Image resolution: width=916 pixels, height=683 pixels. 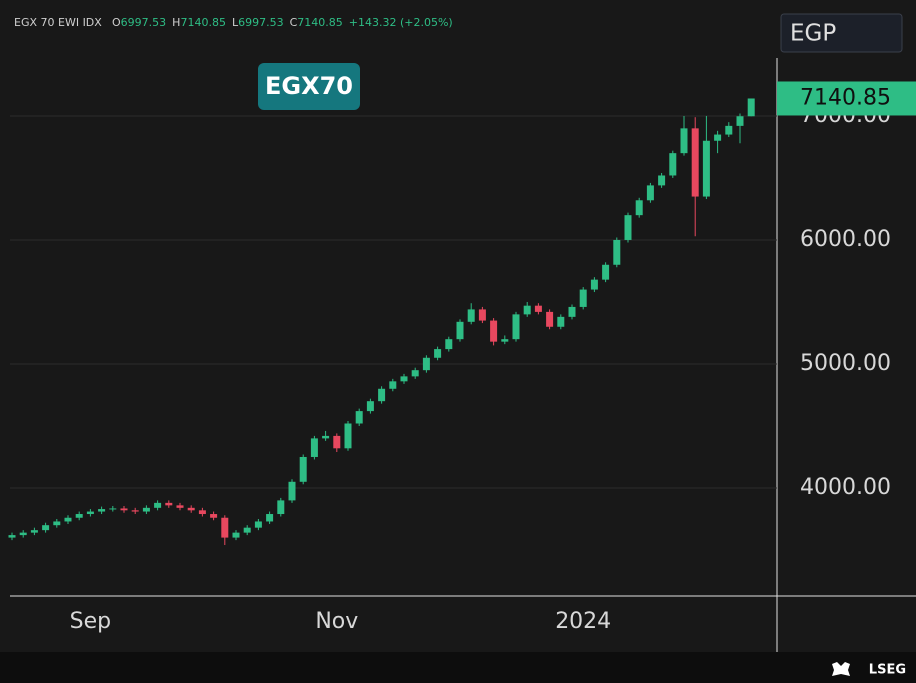 What do you see at coordinates (813, 34) in the screenshot?
I see `currency: EGP` at bounding box center [813, 34].